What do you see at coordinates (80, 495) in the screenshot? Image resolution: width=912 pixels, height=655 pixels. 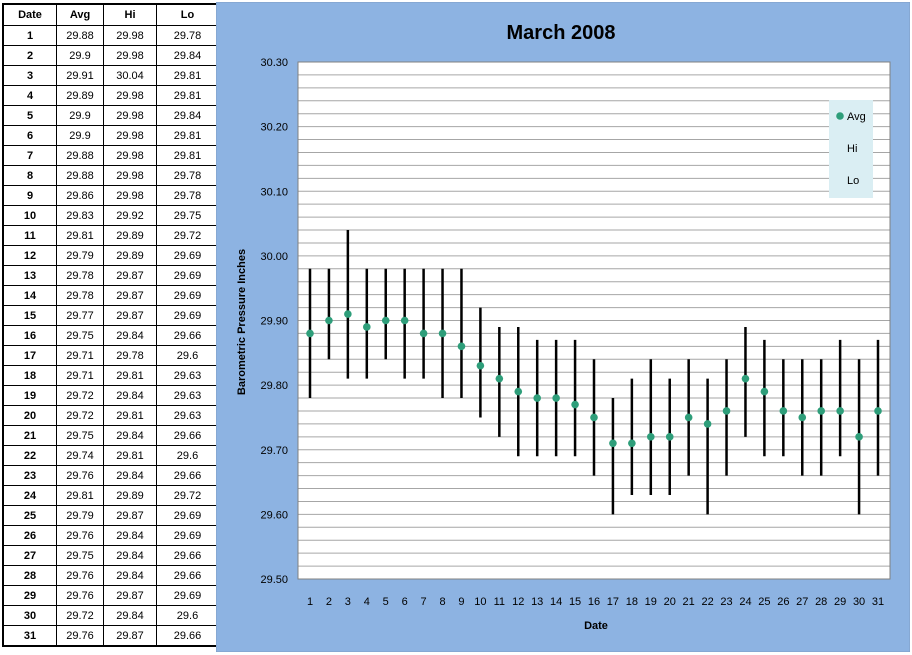 I see `cell-avg: 29.81` at bounding box center [80, 495].